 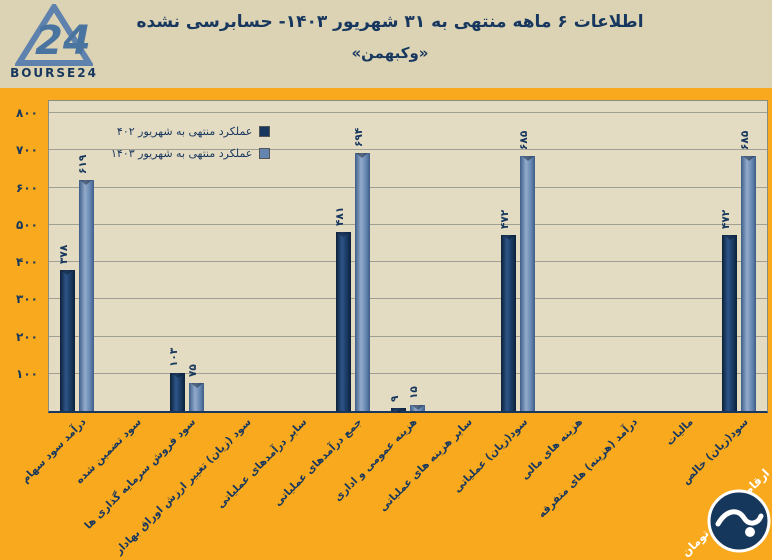 I want to click on legend-item-1402: عملکرد منتهی به شهریور ۴۰۲, so click(x=191, y=131).